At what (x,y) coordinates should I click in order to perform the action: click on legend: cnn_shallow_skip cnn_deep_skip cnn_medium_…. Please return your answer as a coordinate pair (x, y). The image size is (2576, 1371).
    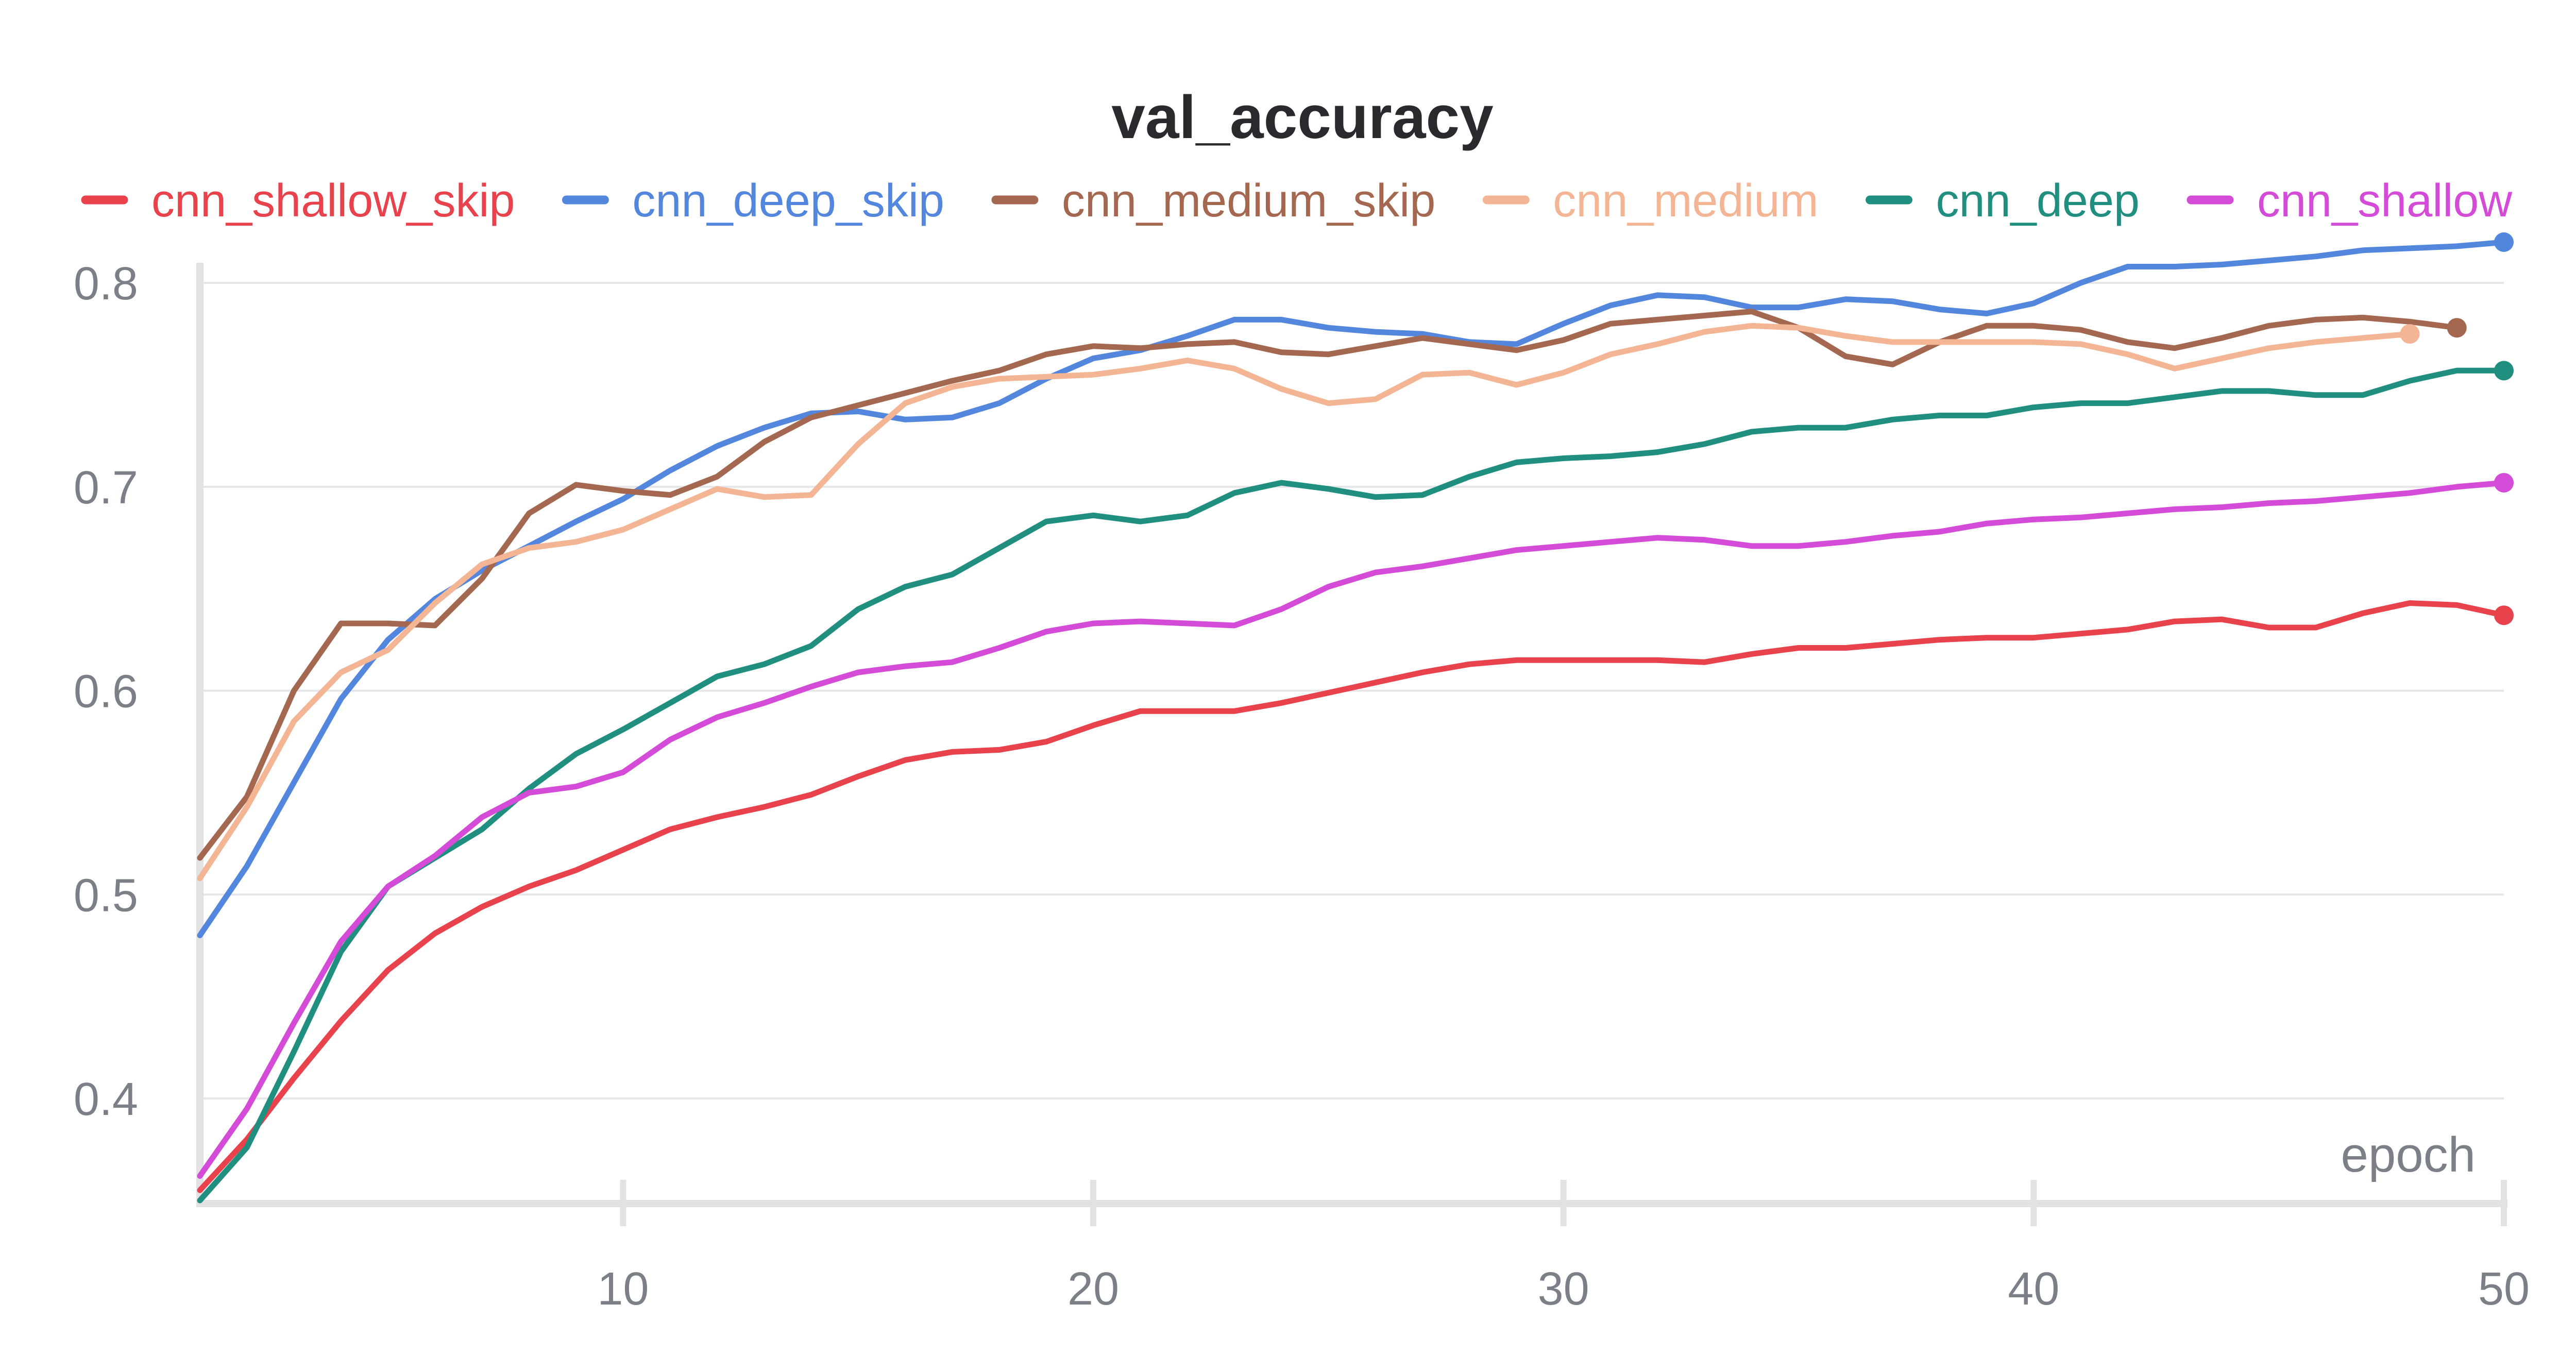
    Looking at the image, I should click on (1297, 201).